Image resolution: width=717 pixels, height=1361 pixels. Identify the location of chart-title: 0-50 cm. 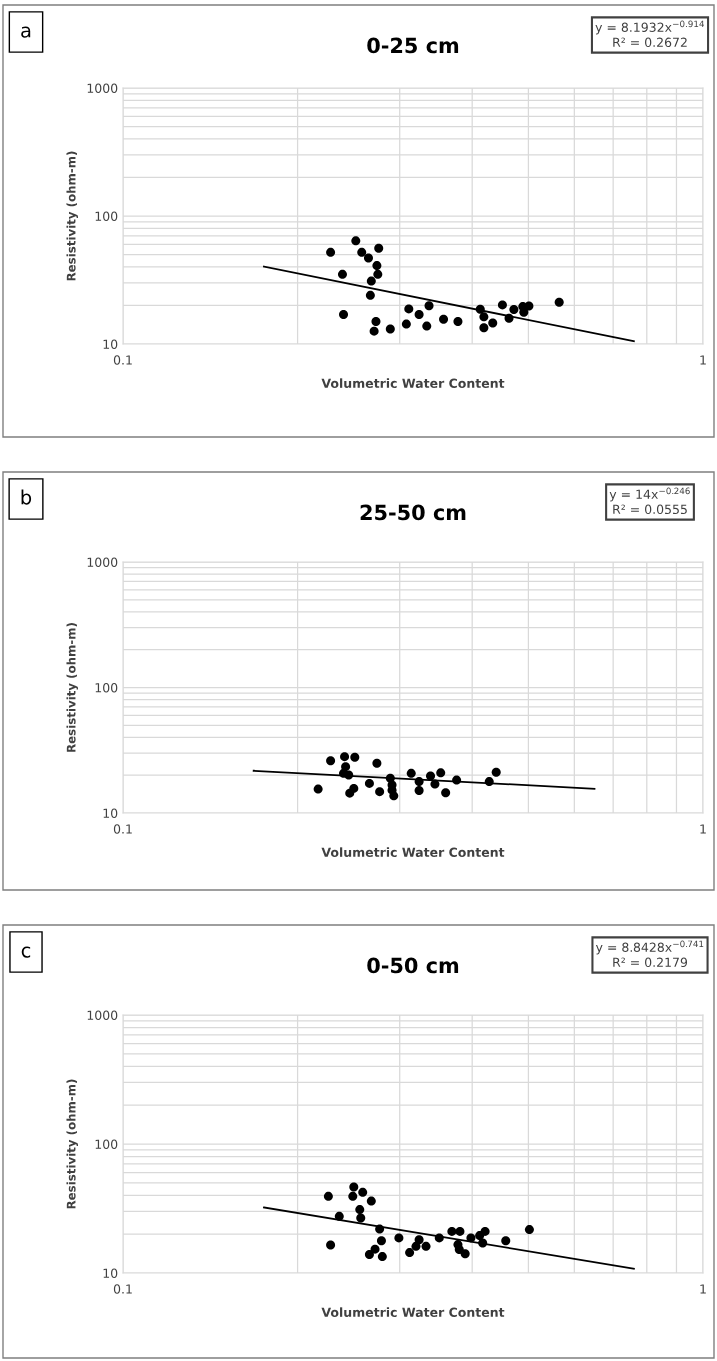
(413, 965).